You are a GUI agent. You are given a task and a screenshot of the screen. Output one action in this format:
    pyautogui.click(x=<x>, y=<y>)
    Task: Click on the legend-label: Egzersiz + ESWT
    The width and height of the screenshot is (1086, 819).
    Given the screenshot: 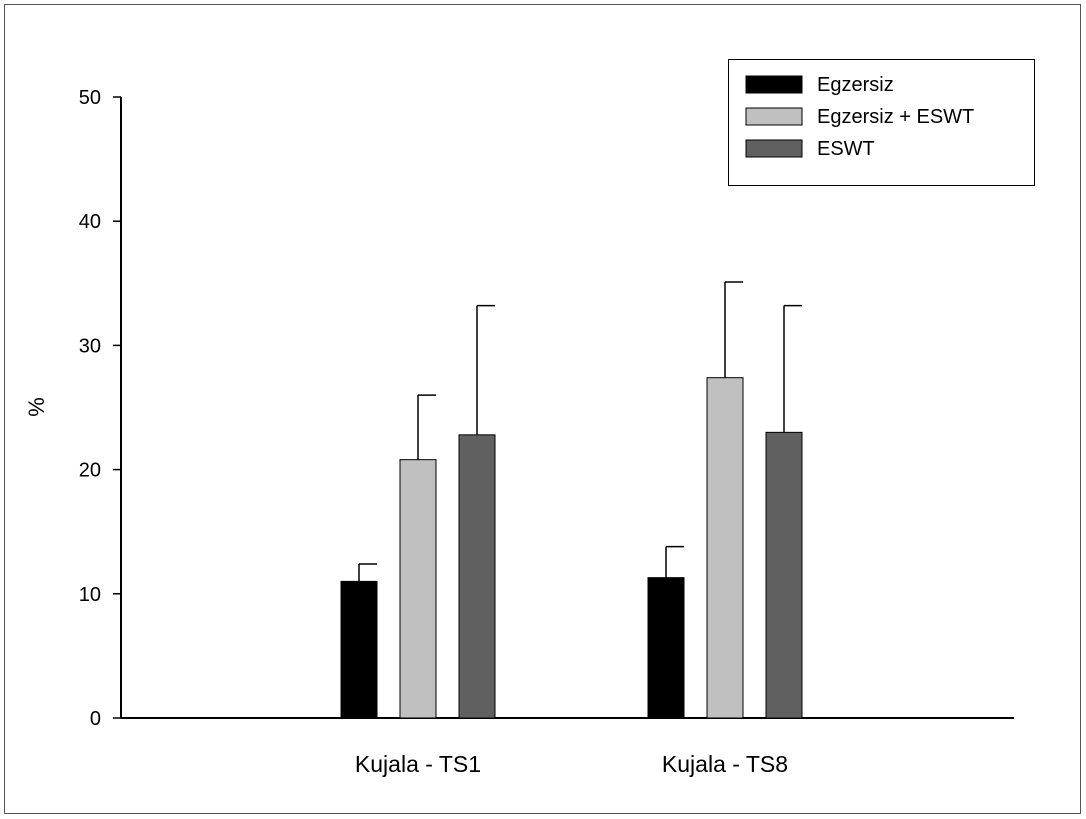 What is the action you would take?
    pyautogui.click(x=895, y=117)
    